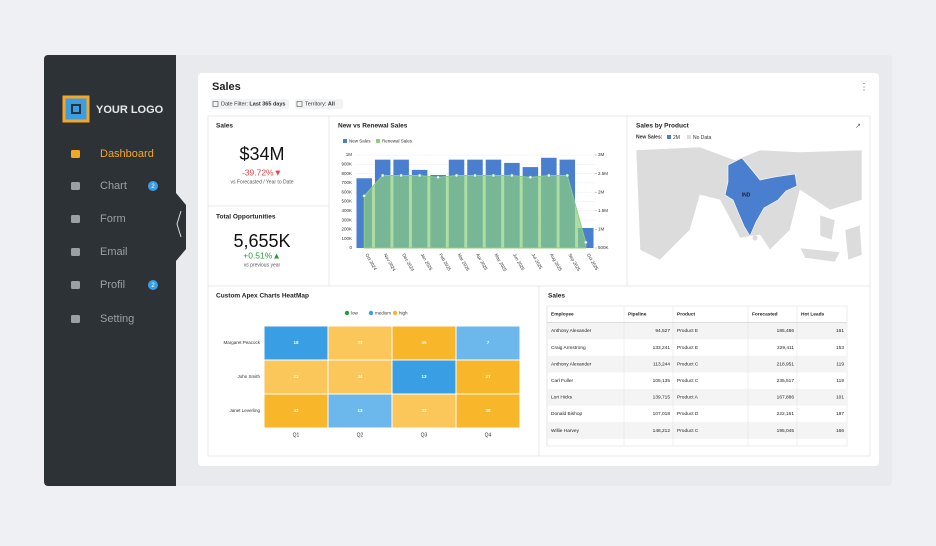  What do you see at coordinates (688, 398) in the screenshot?
I see `table-cell: Product A` at bounding box center [688, 398].